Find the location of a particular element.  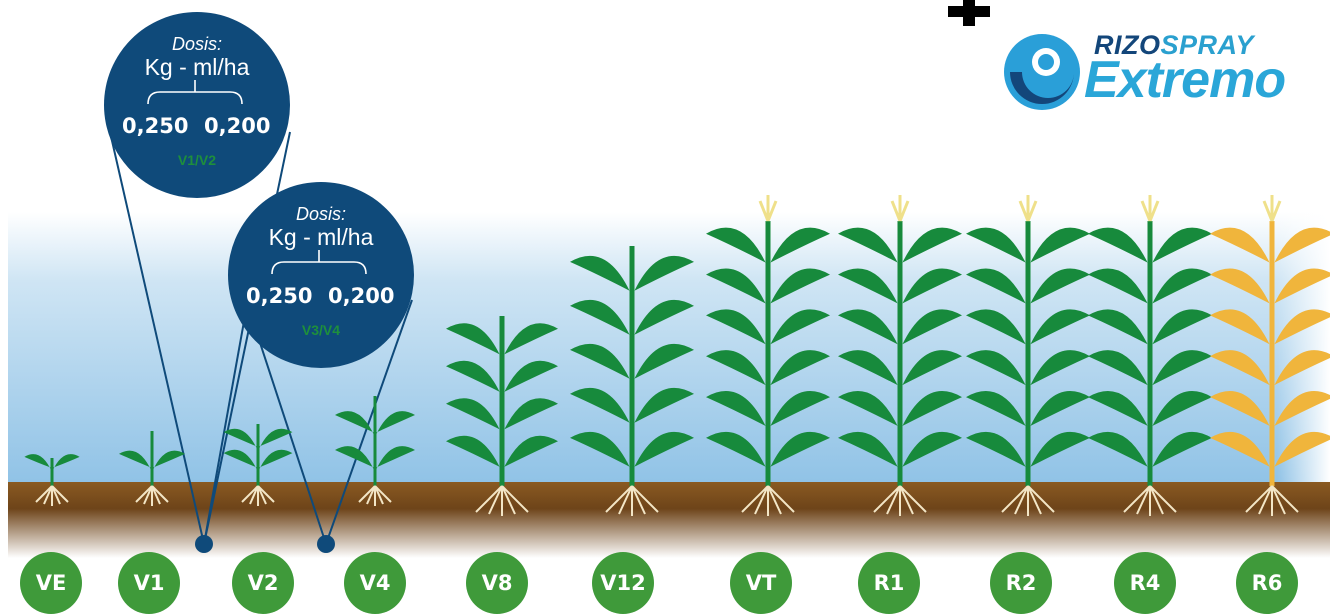

stage-badge-r6: R6 is located at coordinates (1267, 583).